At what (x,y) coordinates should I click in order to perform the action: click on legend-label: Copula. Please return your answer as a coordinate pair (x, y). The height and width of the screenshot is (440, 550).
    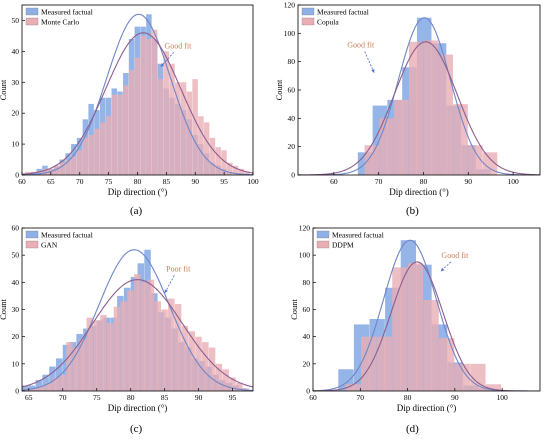
    Looking at the image, I should click on (328, 22).